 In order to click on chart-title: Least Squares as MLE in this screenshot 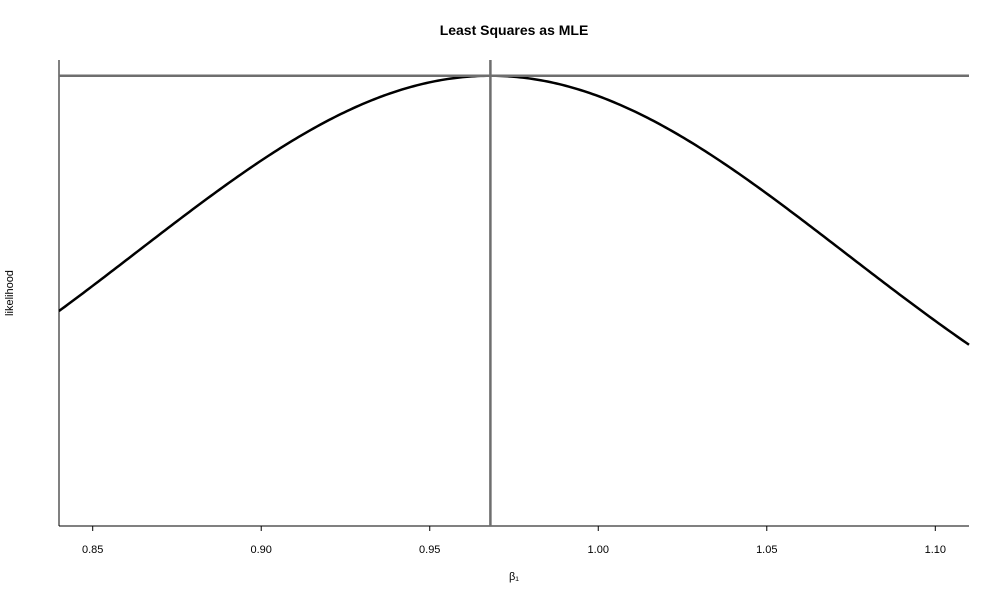, I will do `click(514, 30)`.